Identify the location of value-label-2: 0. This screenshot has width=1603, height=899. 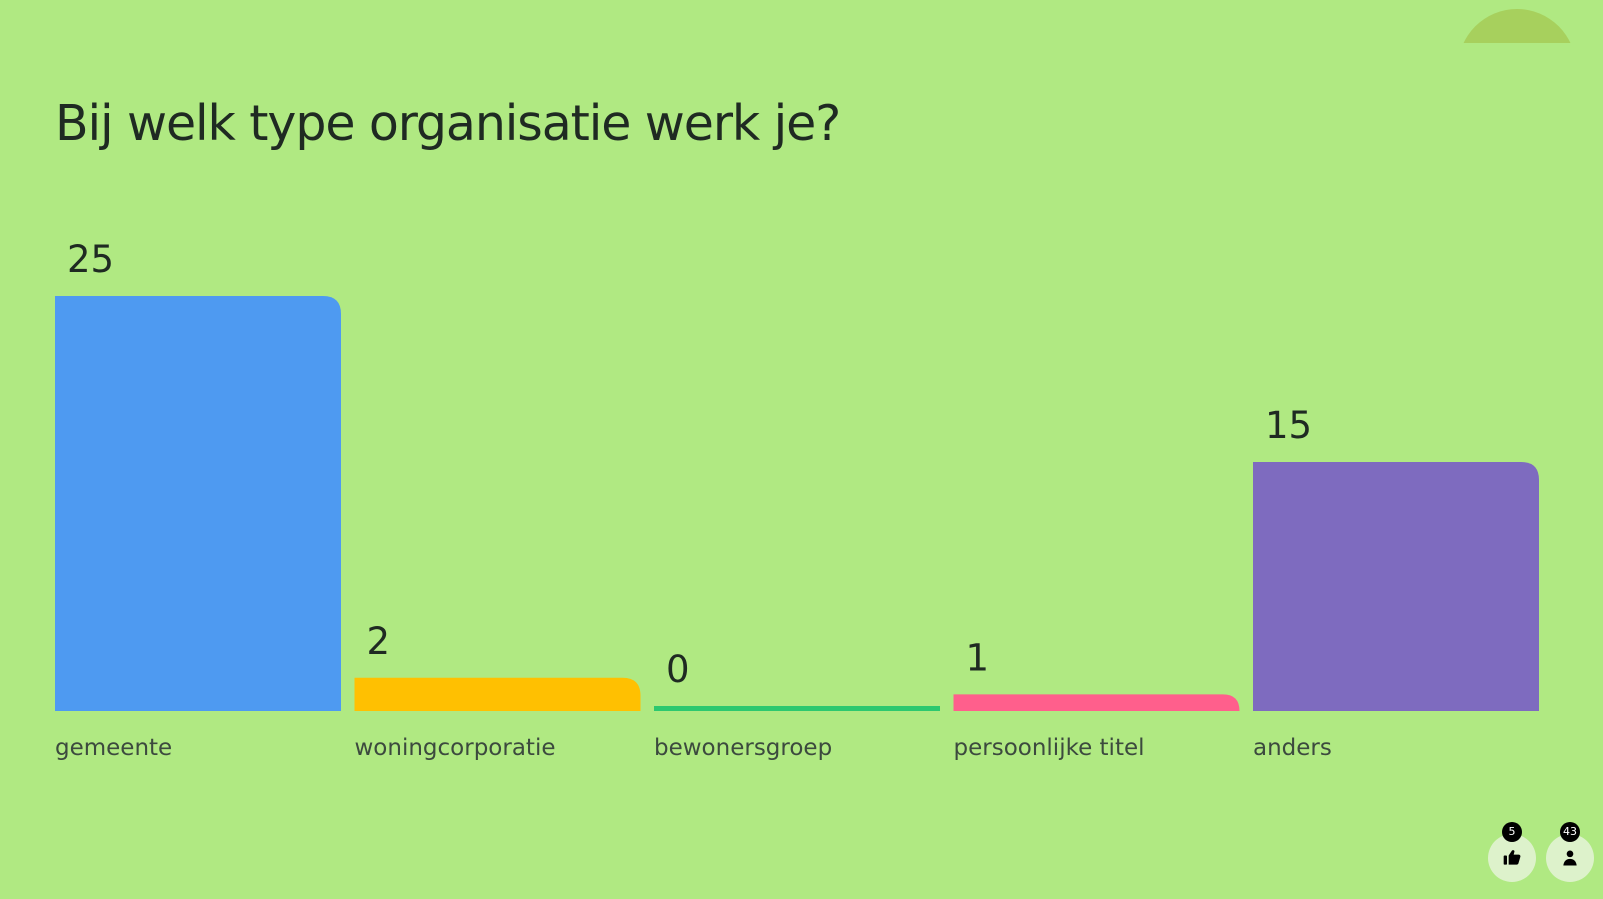
(678, 669).